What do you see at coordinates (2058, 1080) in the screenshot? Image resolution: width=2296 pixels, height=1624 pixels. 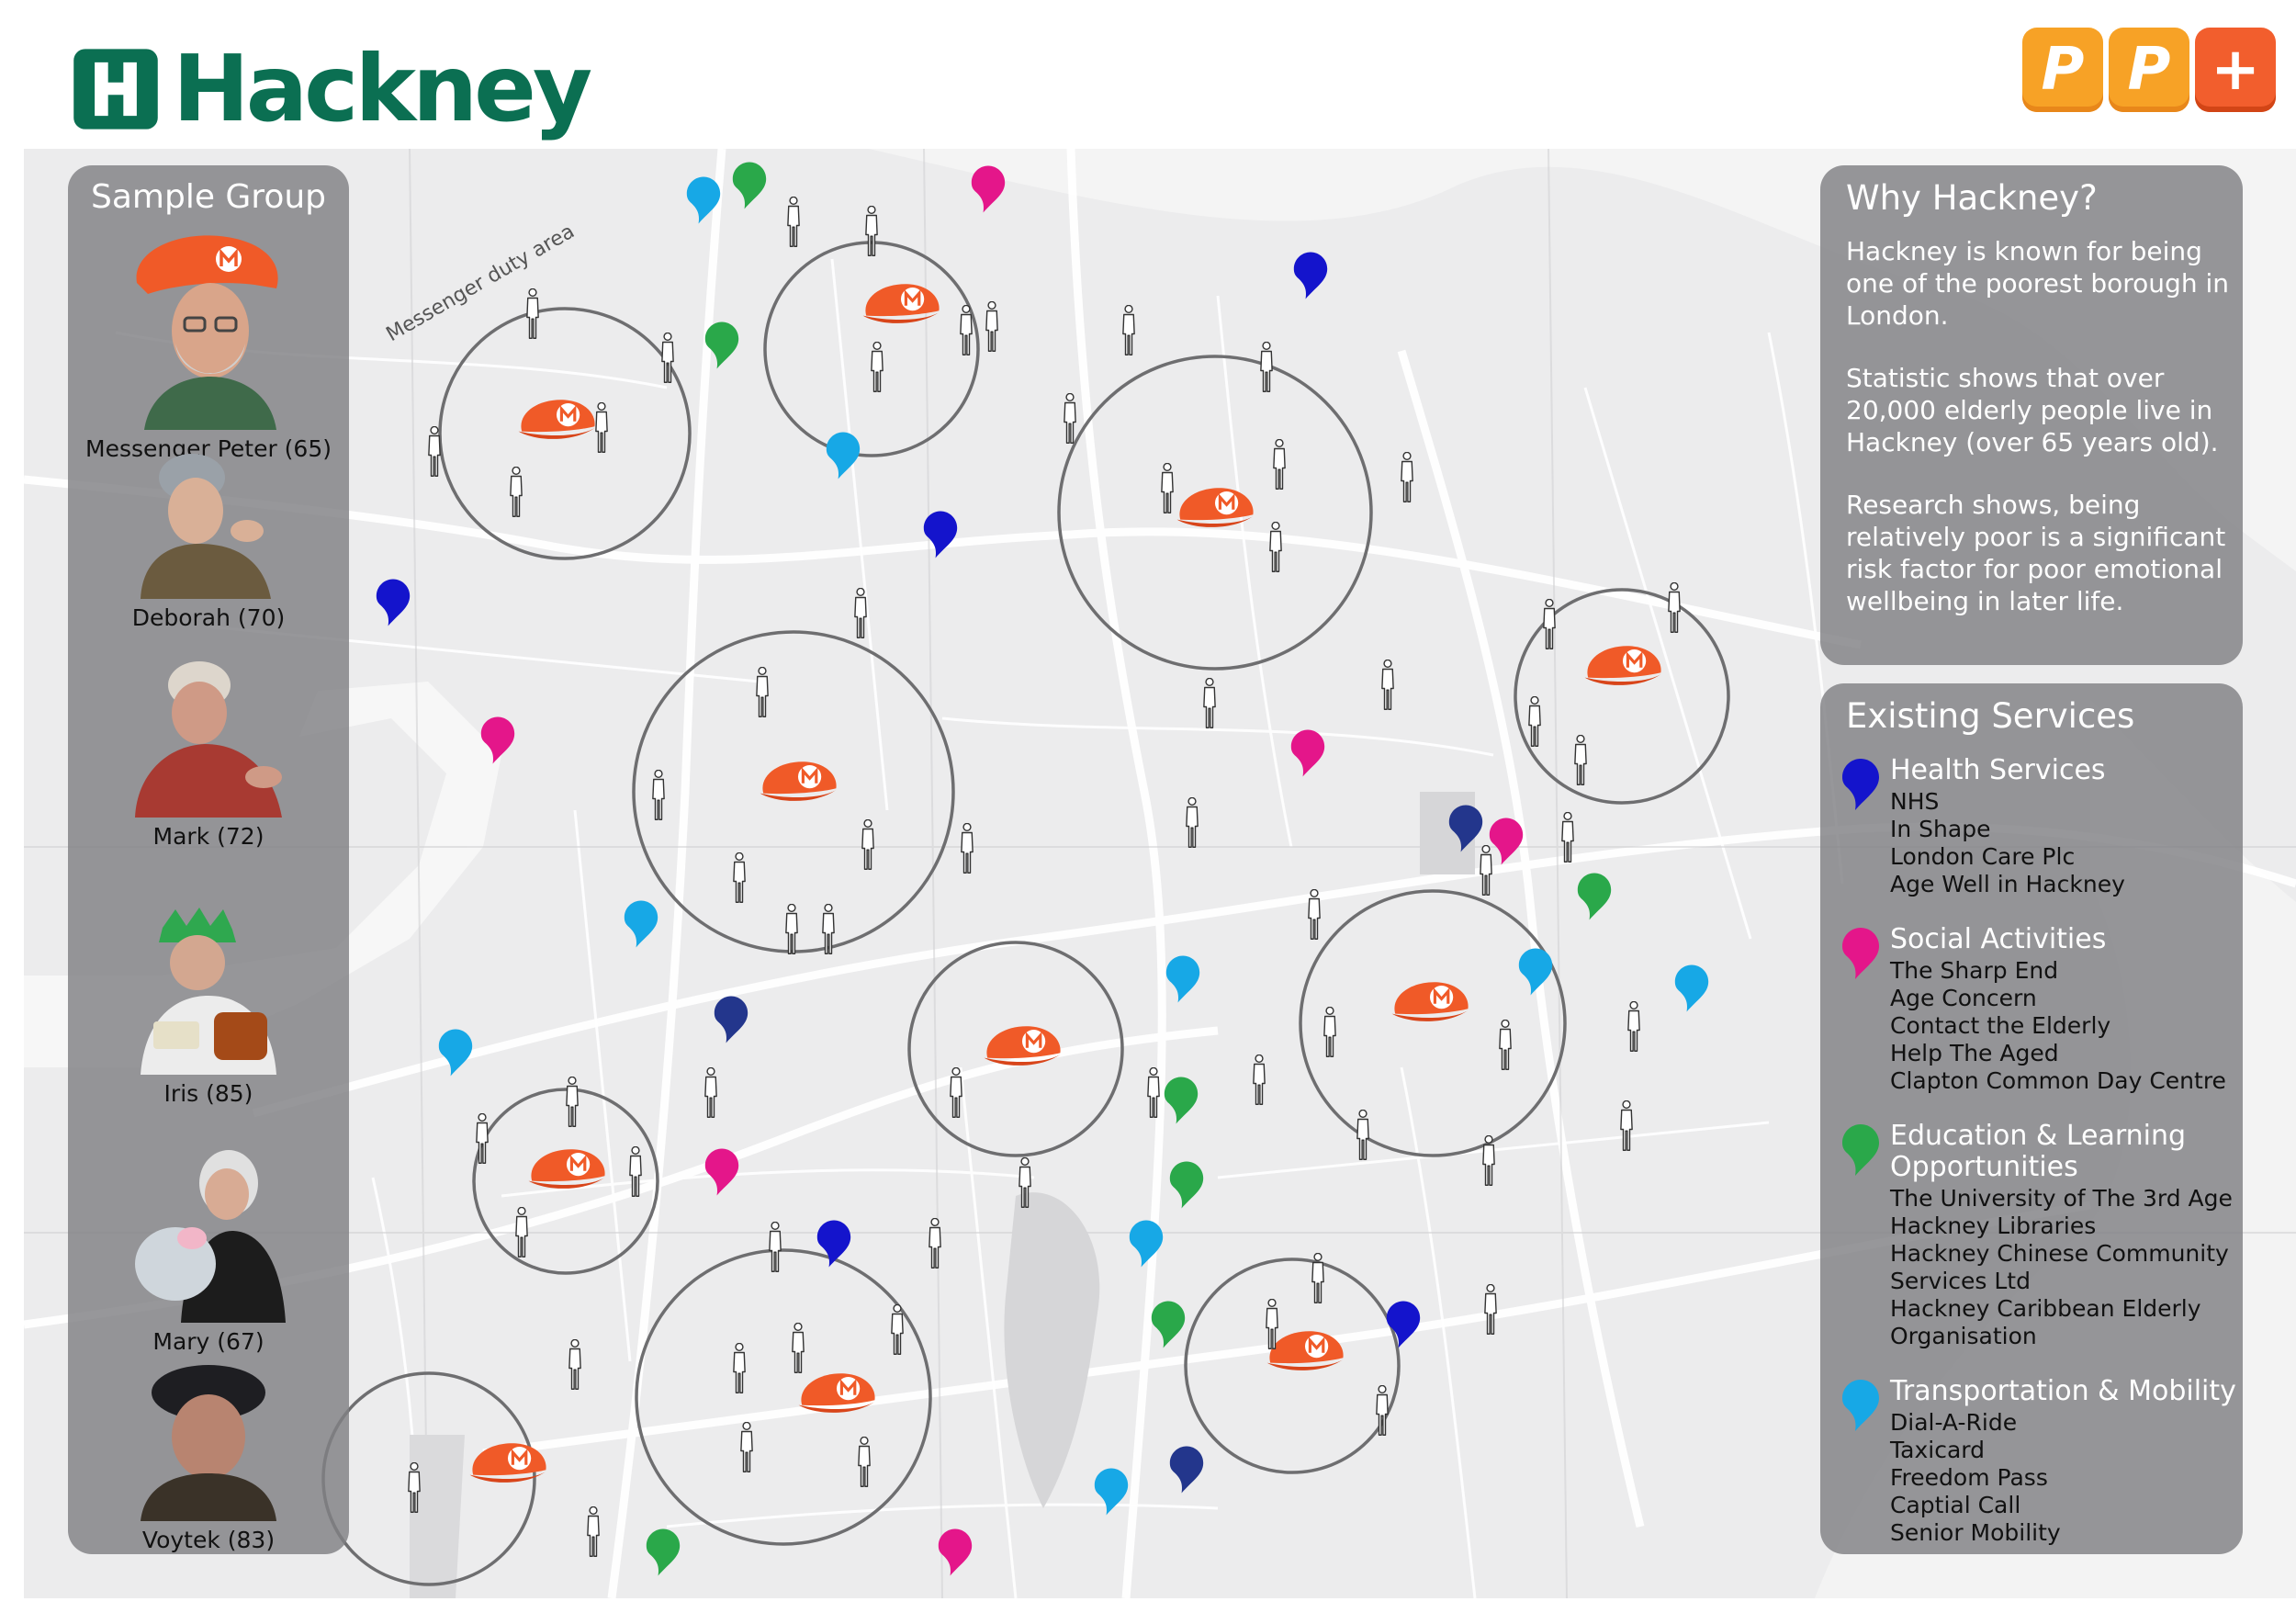 I see `service-item: Clapton Common Day Centre` at bounding box center [2058, 1080].